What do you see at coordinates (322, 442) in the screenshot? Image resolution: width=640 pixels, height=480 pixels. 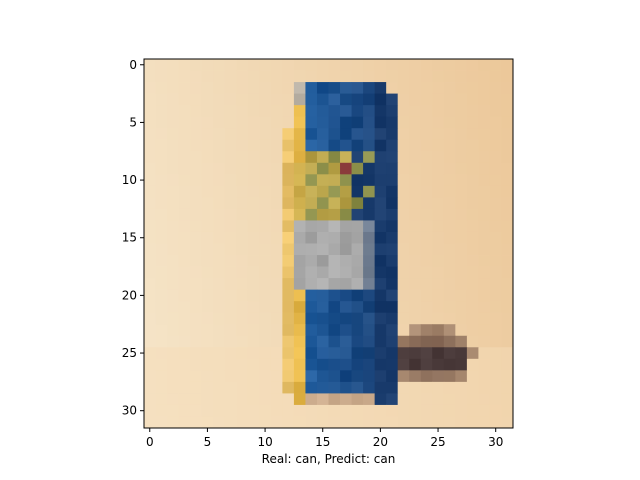 I see `x-tick-label: 15` at bounding box center [322, 442].